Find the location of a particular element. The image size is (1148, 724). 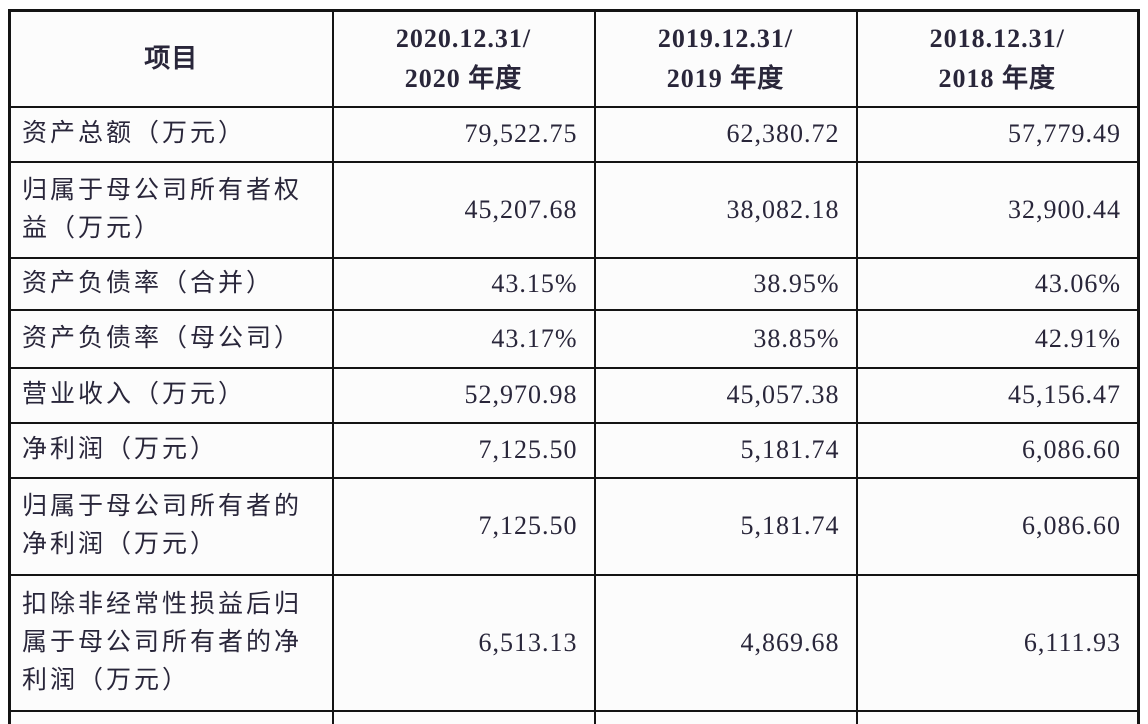

row-label: 资产总额（万元） is located at coordinates (171, 134).